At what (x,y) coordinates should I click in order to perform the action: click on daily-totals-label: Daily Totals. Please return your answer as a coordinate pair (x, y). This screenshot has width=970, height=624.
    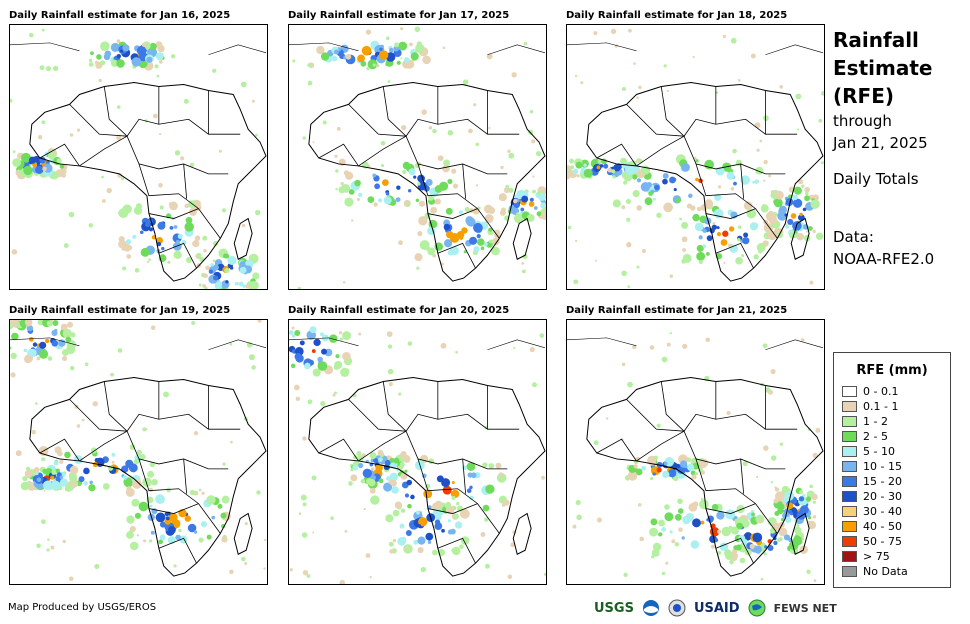
    Looking at the image, I should click on (876, 179).